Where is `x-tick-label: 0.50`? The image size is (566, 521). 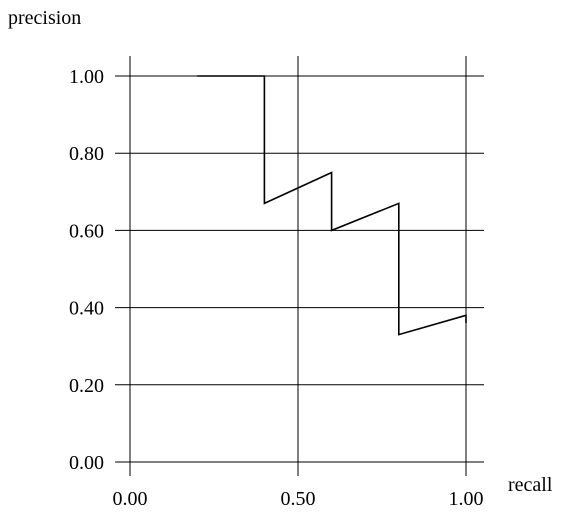 x-tick-label: 0.50 is located at coordinates (298, 499).